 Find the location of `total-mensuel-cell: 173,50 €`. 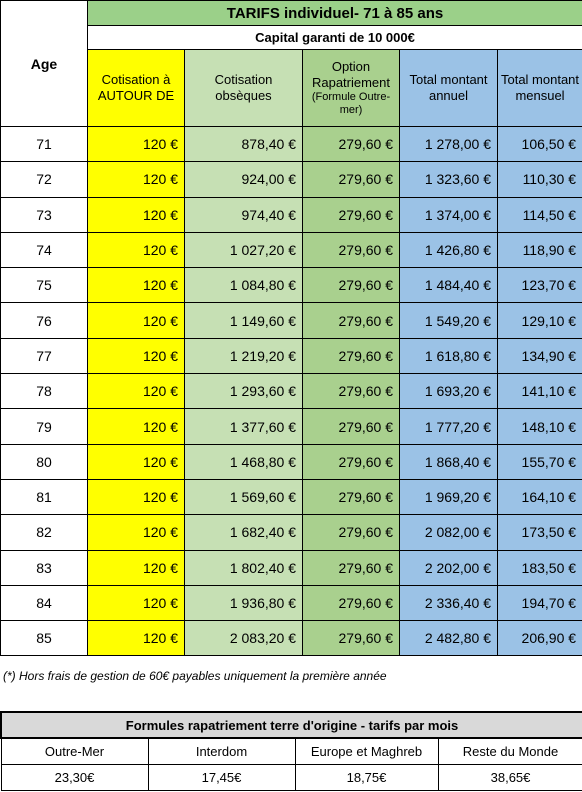

total-mensuel-cell: 173,50 € is located at coordinates (539, 532).